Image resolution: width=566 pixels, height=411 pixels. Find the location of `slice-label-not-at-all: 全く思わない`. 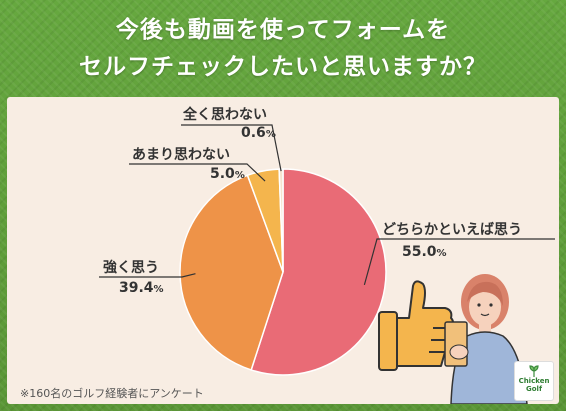

slice-label-not-at-all: 全く思わない is located at coordinates (224, 114).